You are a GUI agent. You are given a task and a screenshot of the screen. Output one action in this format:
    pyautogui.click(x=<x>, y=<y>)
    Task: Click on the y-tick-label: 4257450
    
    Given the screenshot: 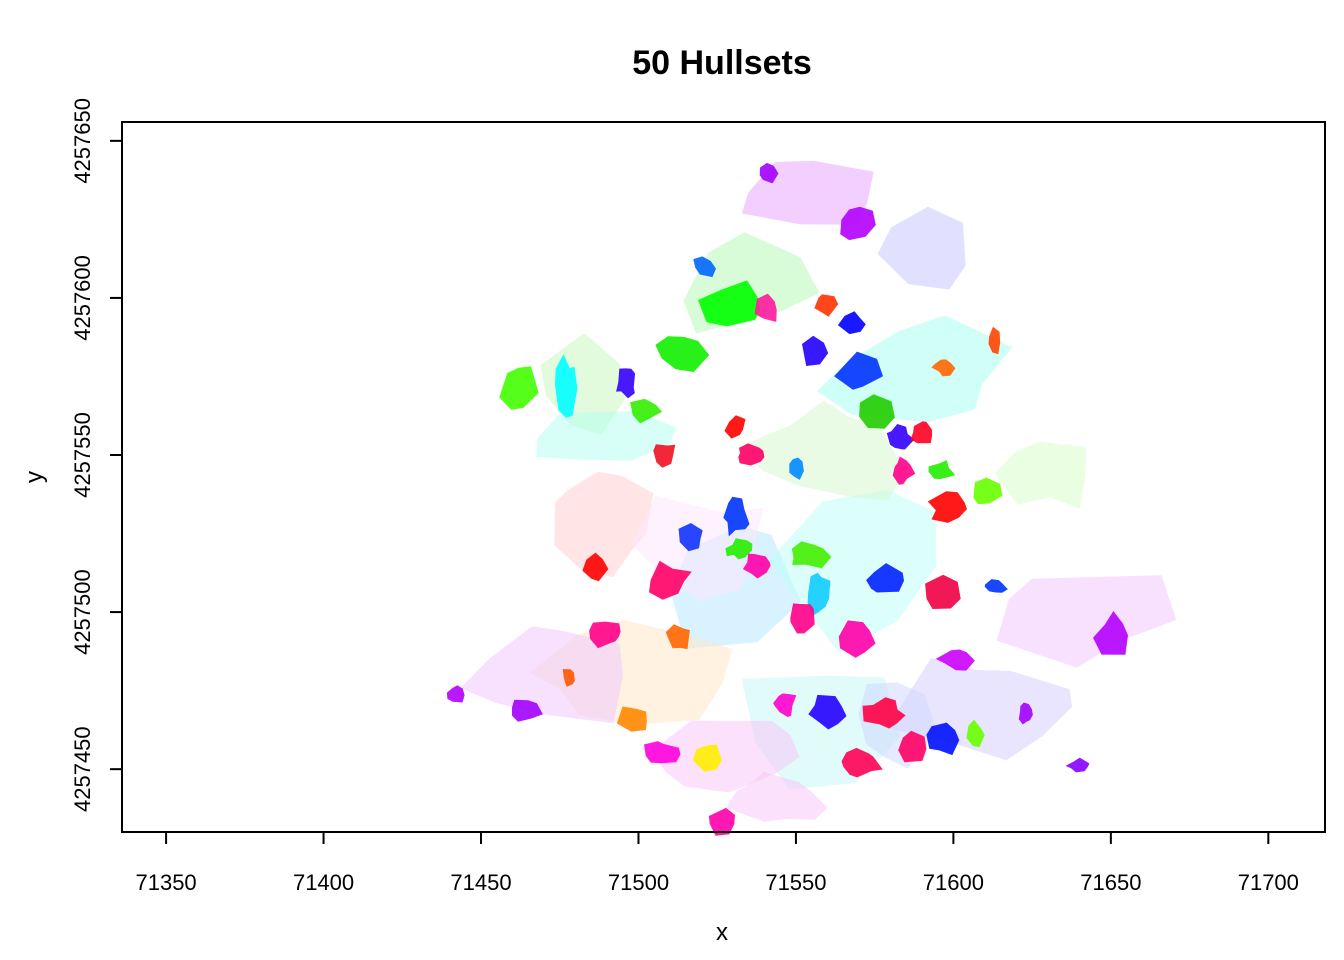 What is the action you would take?
    pyautogui.click(x=82, y=769)
    